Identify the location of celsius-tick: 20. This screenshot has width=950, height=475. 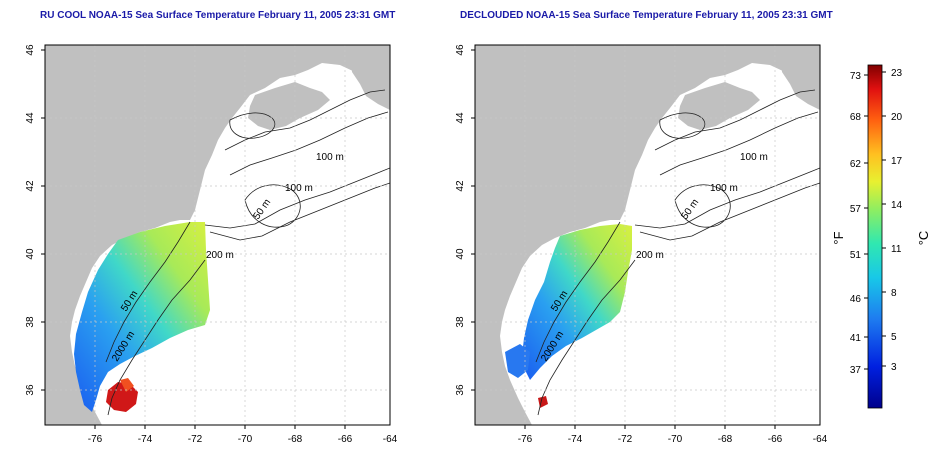
(897, 117).